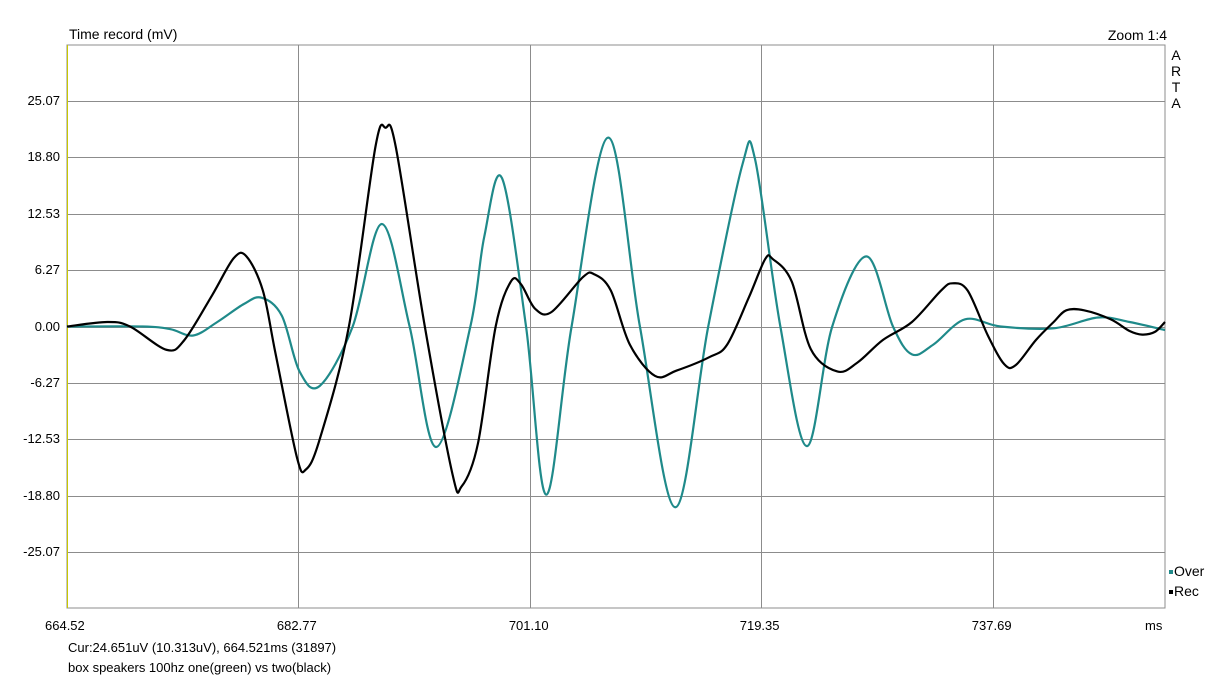 The height and width of the screenshot is (680, 1213). I want to click on x-tick-label: 737.69, so click(991, 625).